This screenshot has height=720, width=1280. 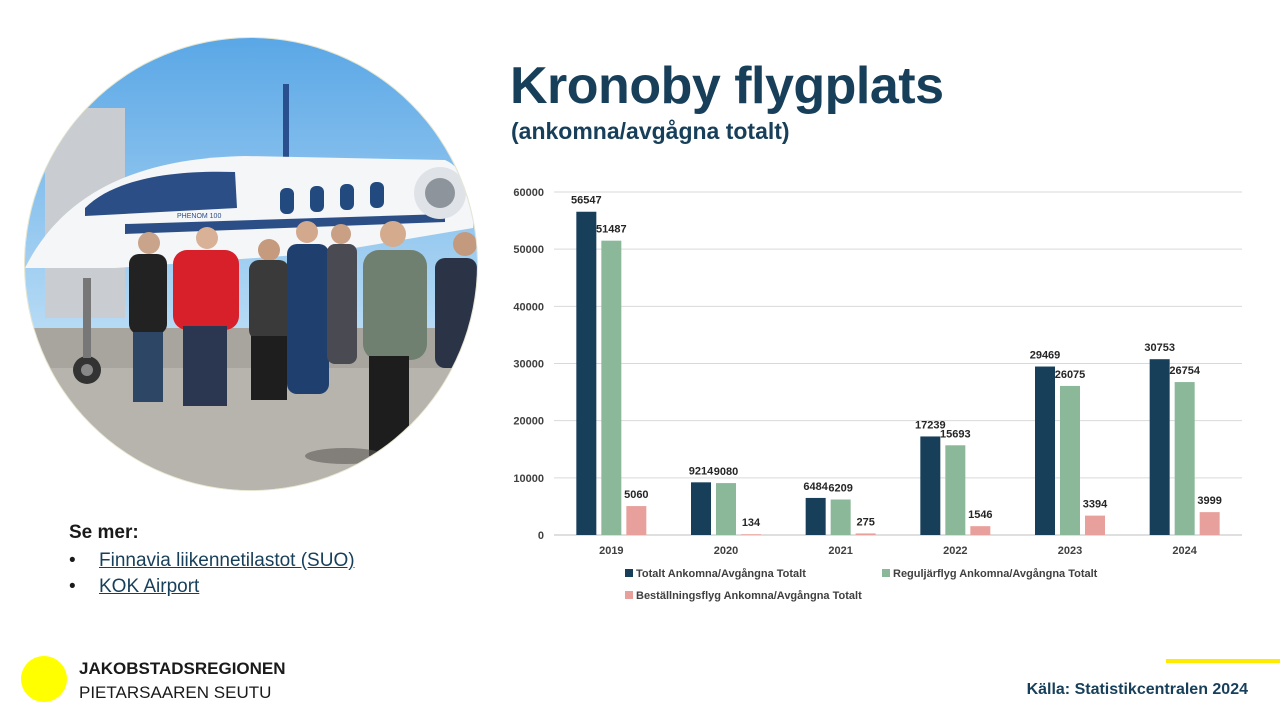 What do you see at coordinates (721, 574) in the screenshot?
I see `legend-label: Totalt Ankomna/Avgångna Totalt` at bounding box center [721, 574].